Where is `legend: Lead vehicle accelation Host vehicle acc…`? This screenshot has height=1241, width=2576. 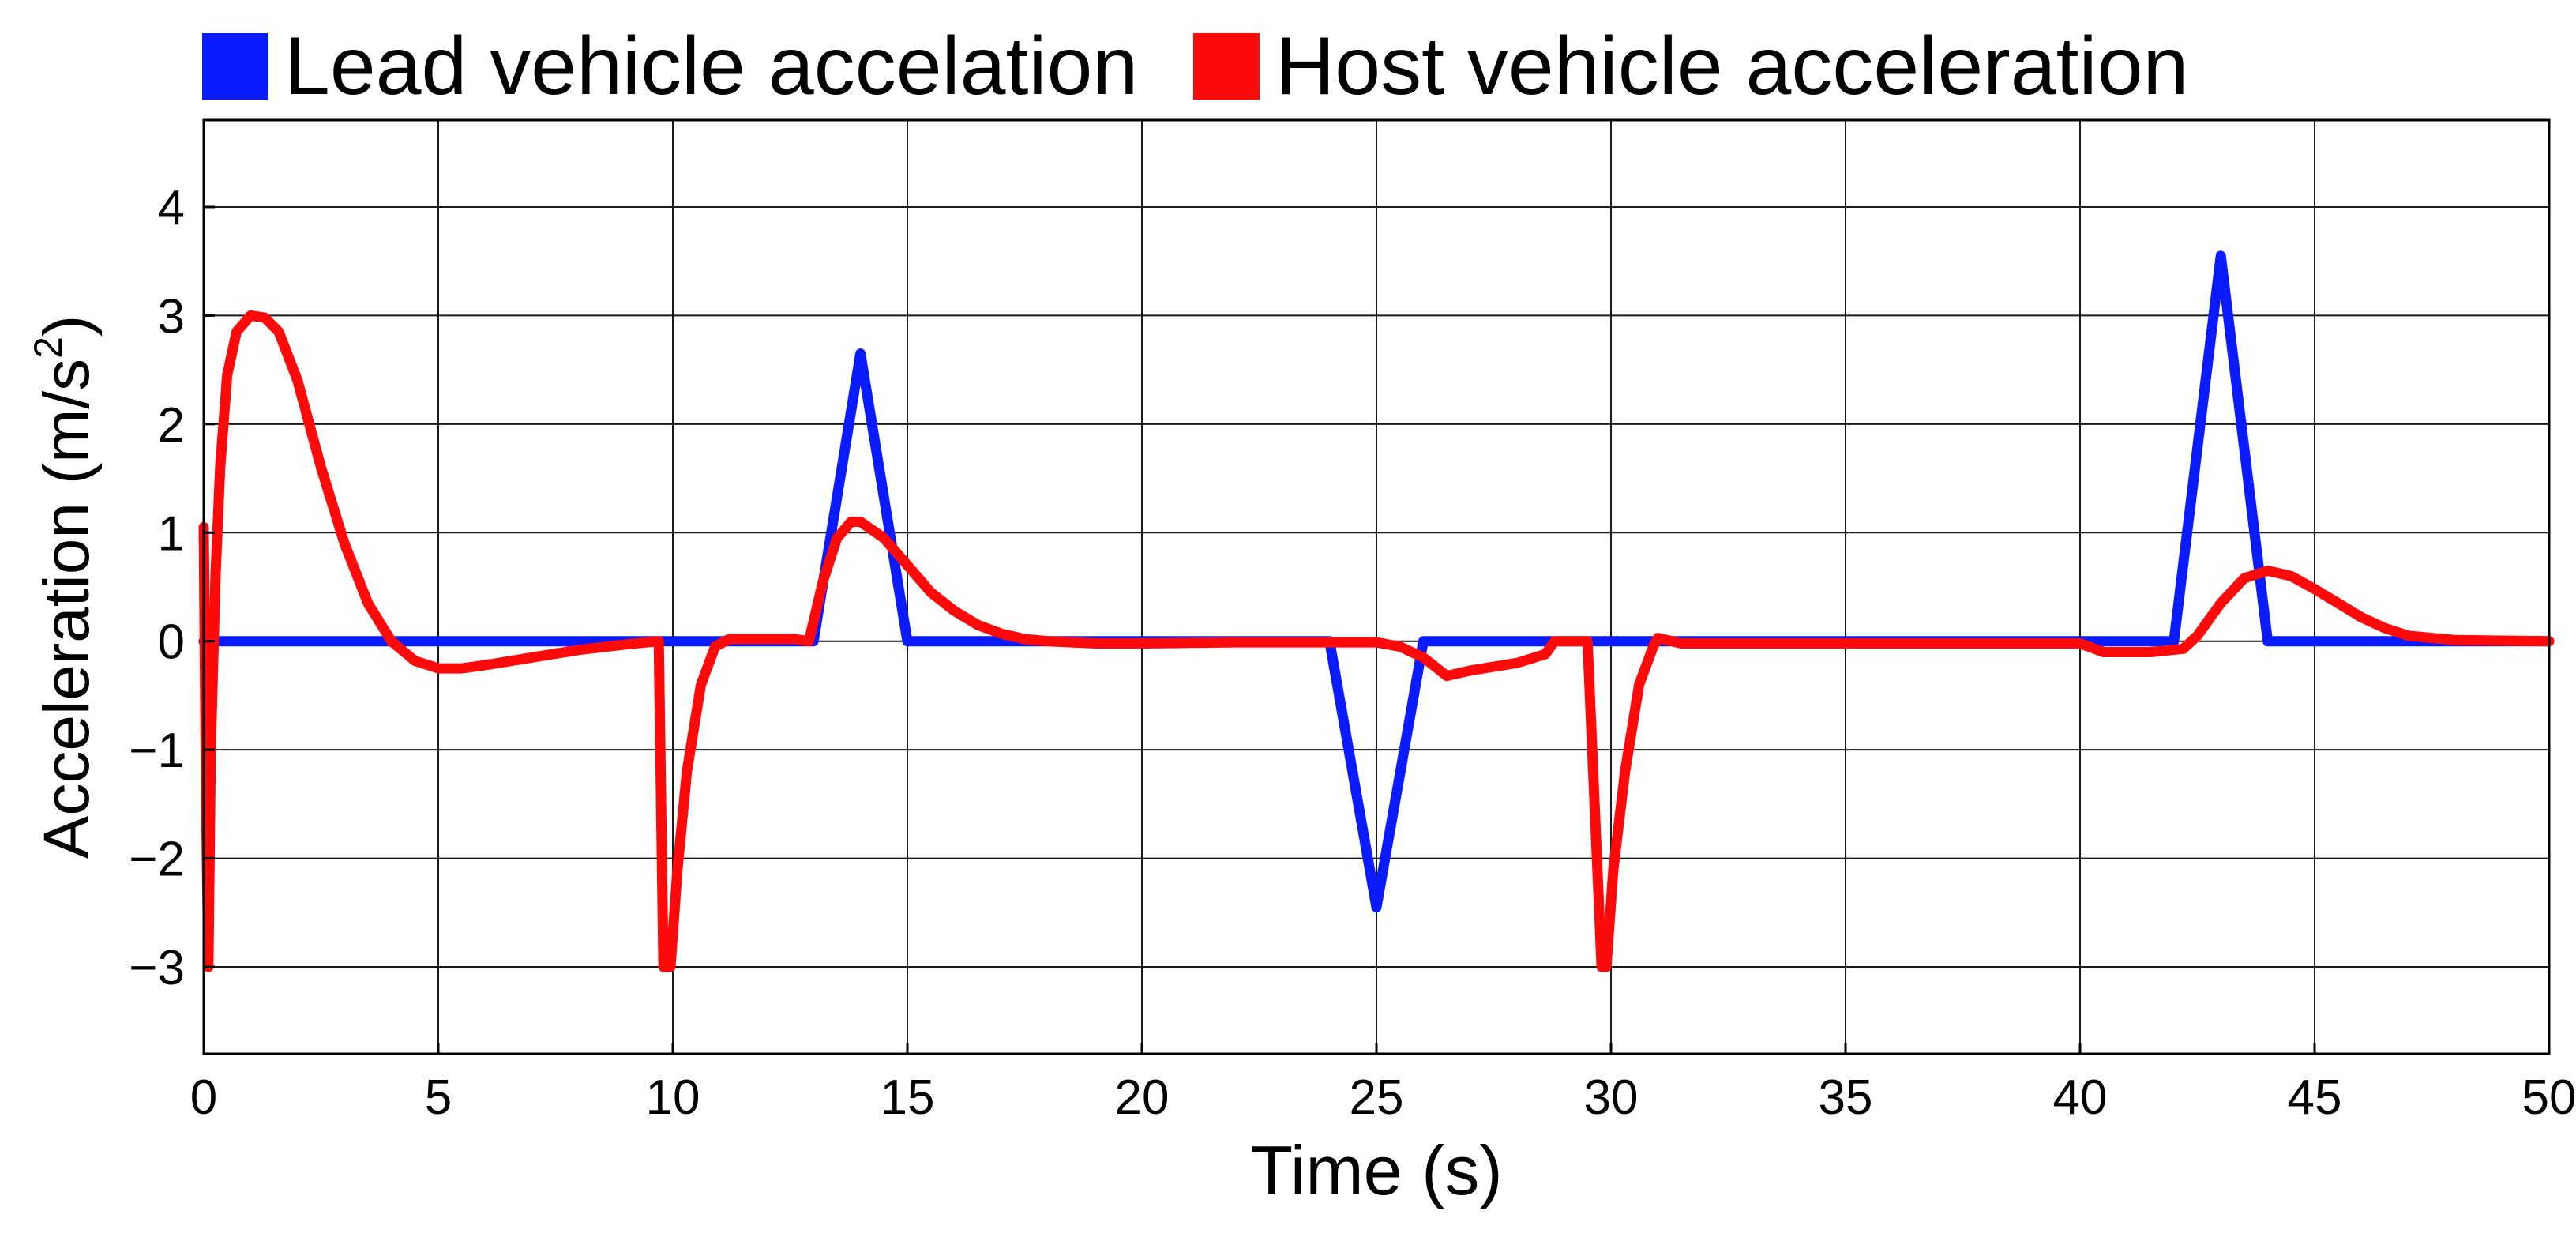
legend: Lead vehicle accelation Host vehicle acc… is located at coordinates (1223, 66).